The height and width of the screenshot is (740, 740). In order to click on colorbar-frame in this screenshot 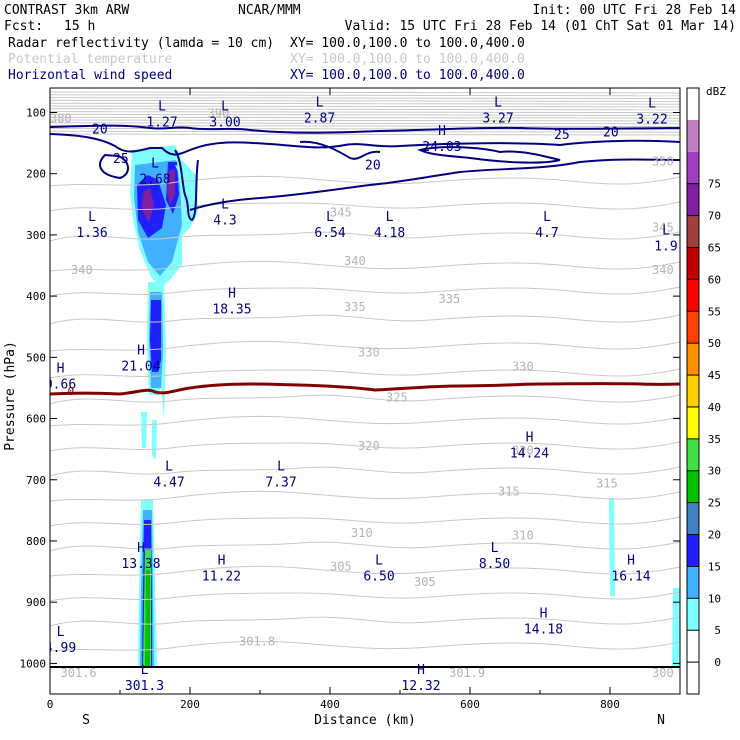, I will do `click(693, 391)`.